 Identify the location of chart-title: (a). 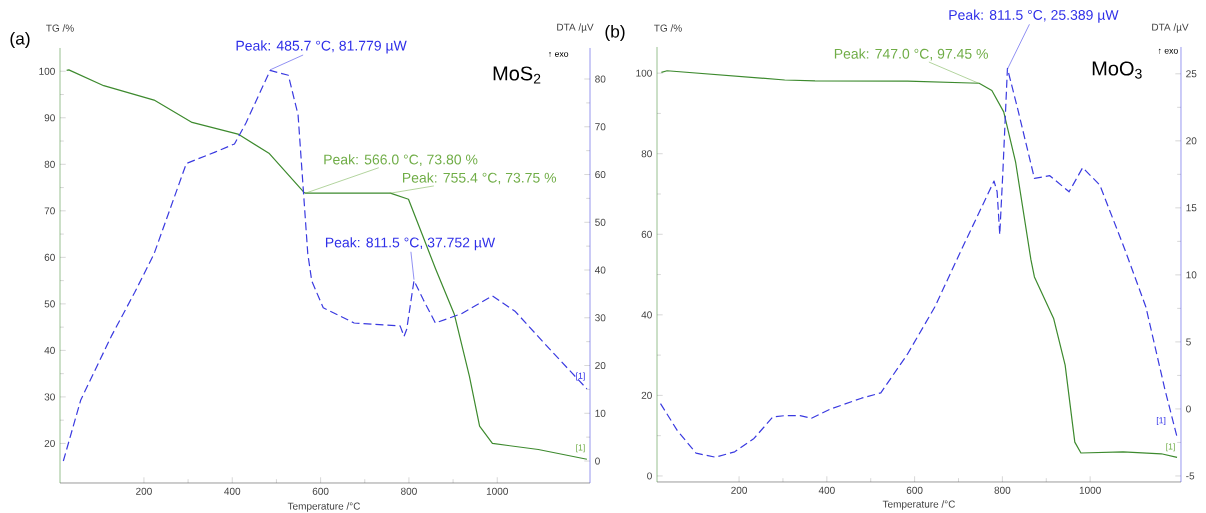
(20, 40).